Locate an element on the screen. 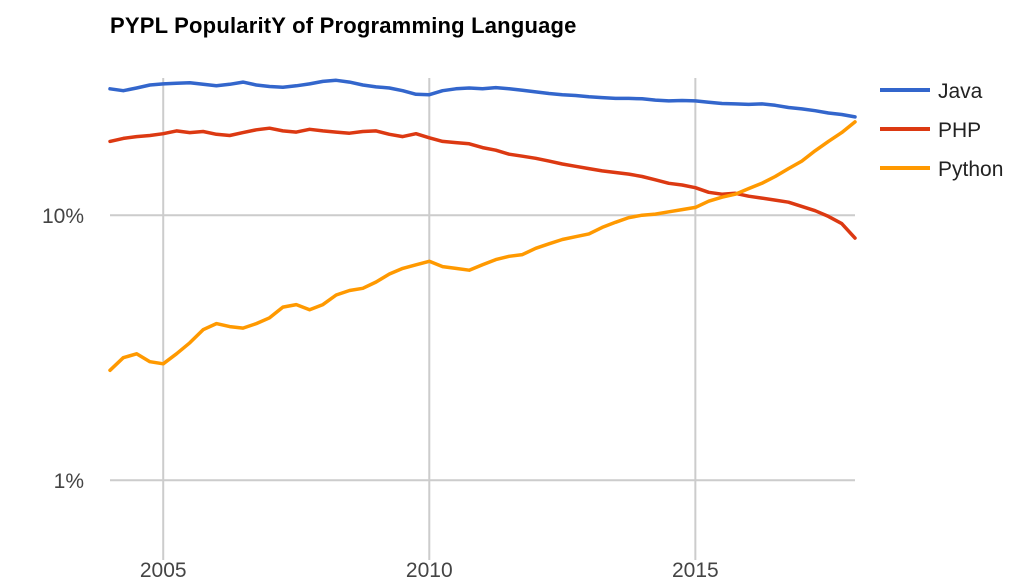 The height and width of the screenshot is (588, 1020). legend: Java PHP Python is located at coordinates (941, 130).